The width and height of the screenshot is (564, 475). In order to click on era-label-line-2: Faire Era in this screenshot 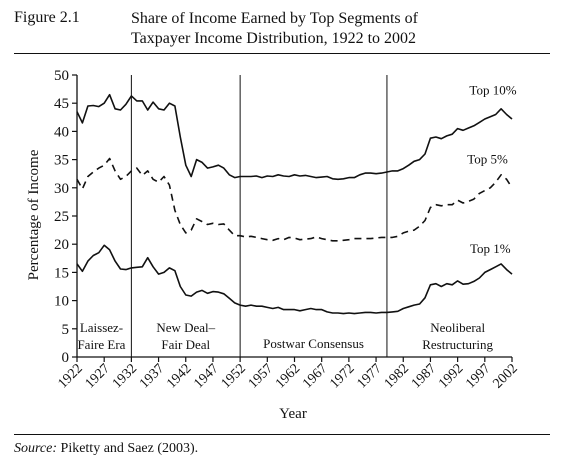, I will do `click(101, 344)`.